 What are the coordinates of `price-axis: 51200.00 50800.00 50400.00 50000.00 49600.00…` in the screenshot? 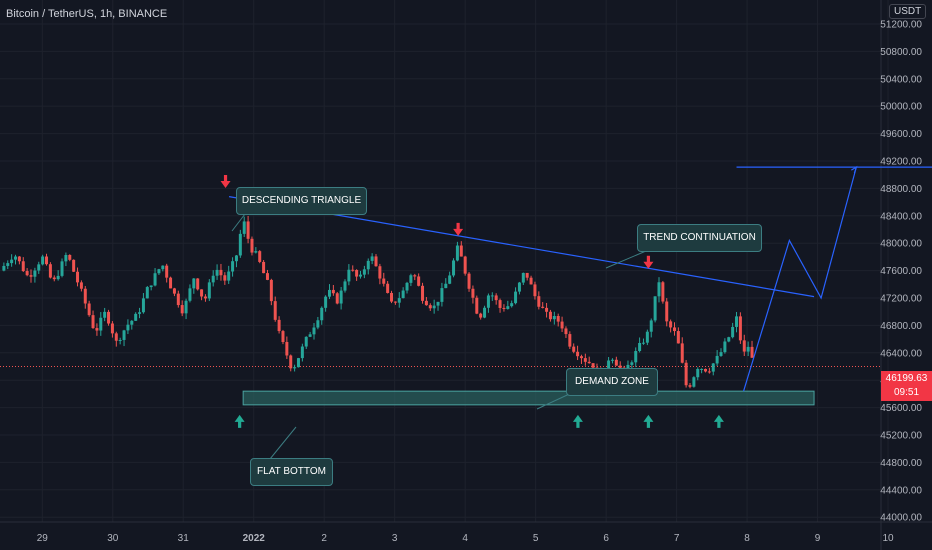 It's located at (901, 271).